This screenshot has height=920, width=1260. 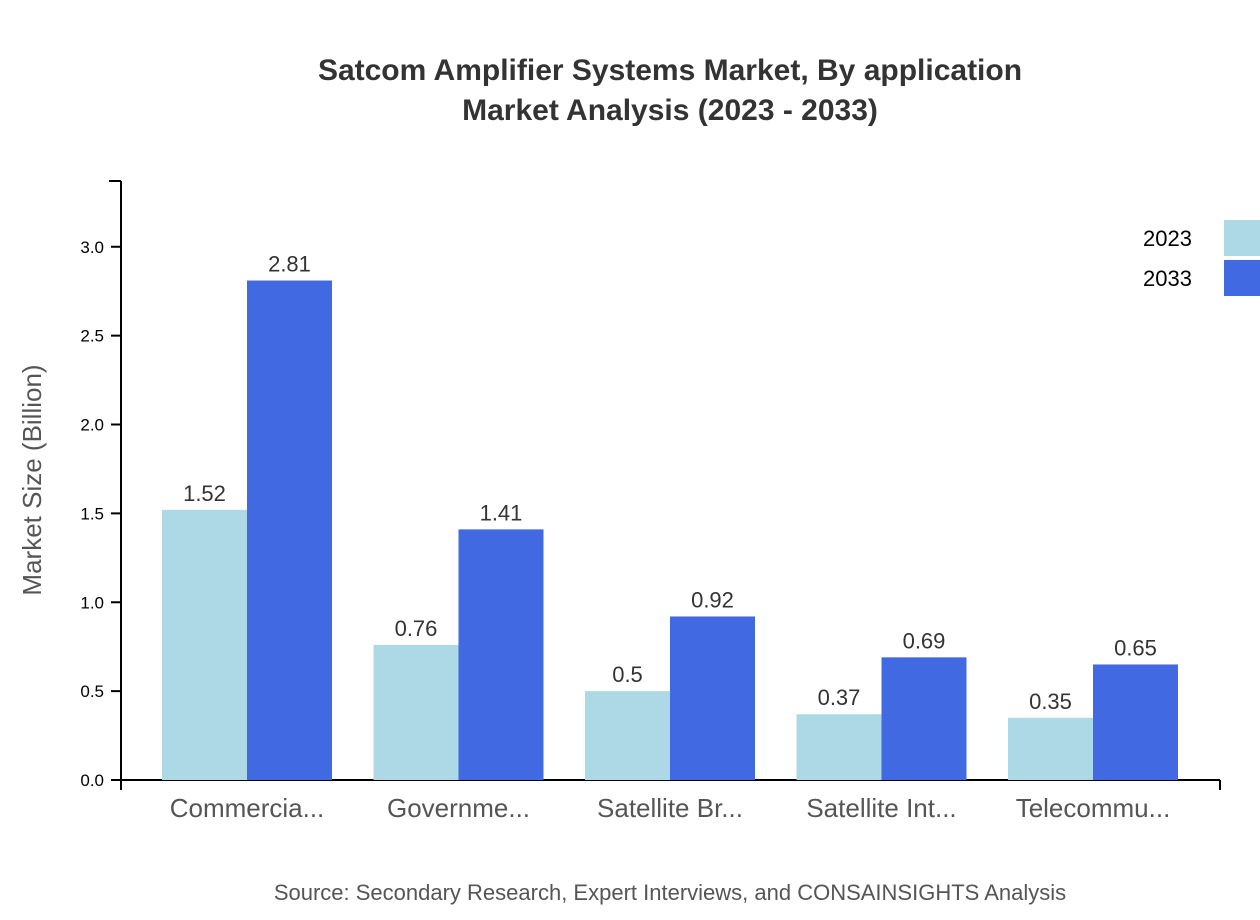 I want to click on data-label: 0.35, so click(x=1050, y=701).